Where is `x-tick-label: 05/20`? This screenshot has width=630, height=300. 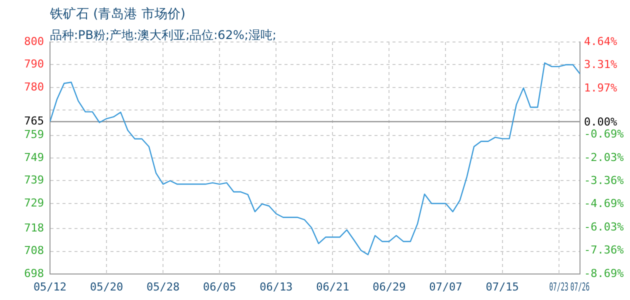
x-tick-label: 05/20 is located at coordinates (107, 287).